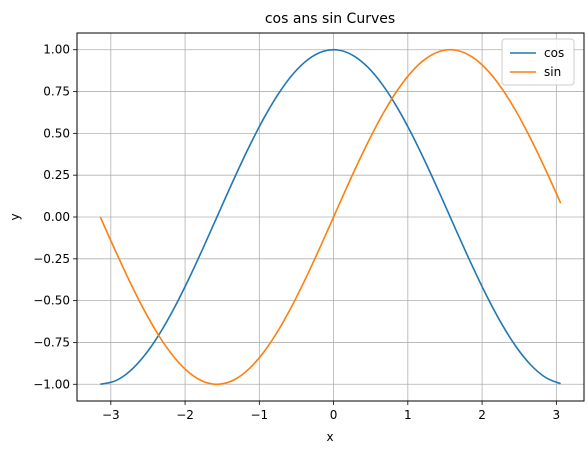 The image size is (587, 455). I want to click on x-tick-label: 3, so click(557, 415).